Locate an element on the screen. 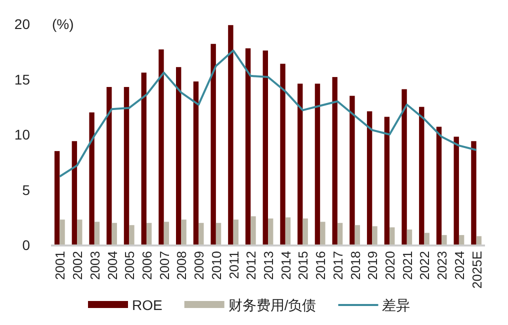  x-tick-label: 2001 is located at coordinates (60, 265).